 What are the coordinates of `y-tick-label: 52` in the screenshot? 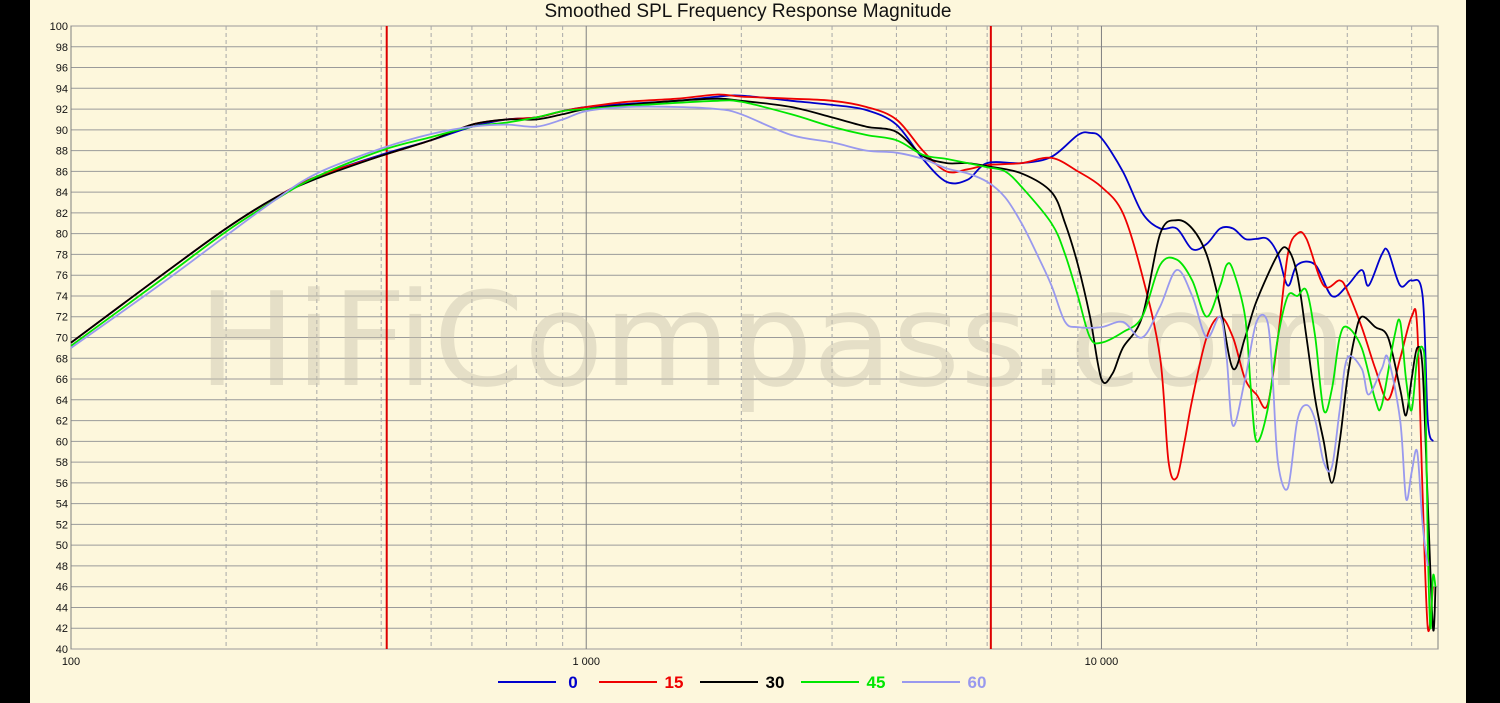 It's located at (62, 525).